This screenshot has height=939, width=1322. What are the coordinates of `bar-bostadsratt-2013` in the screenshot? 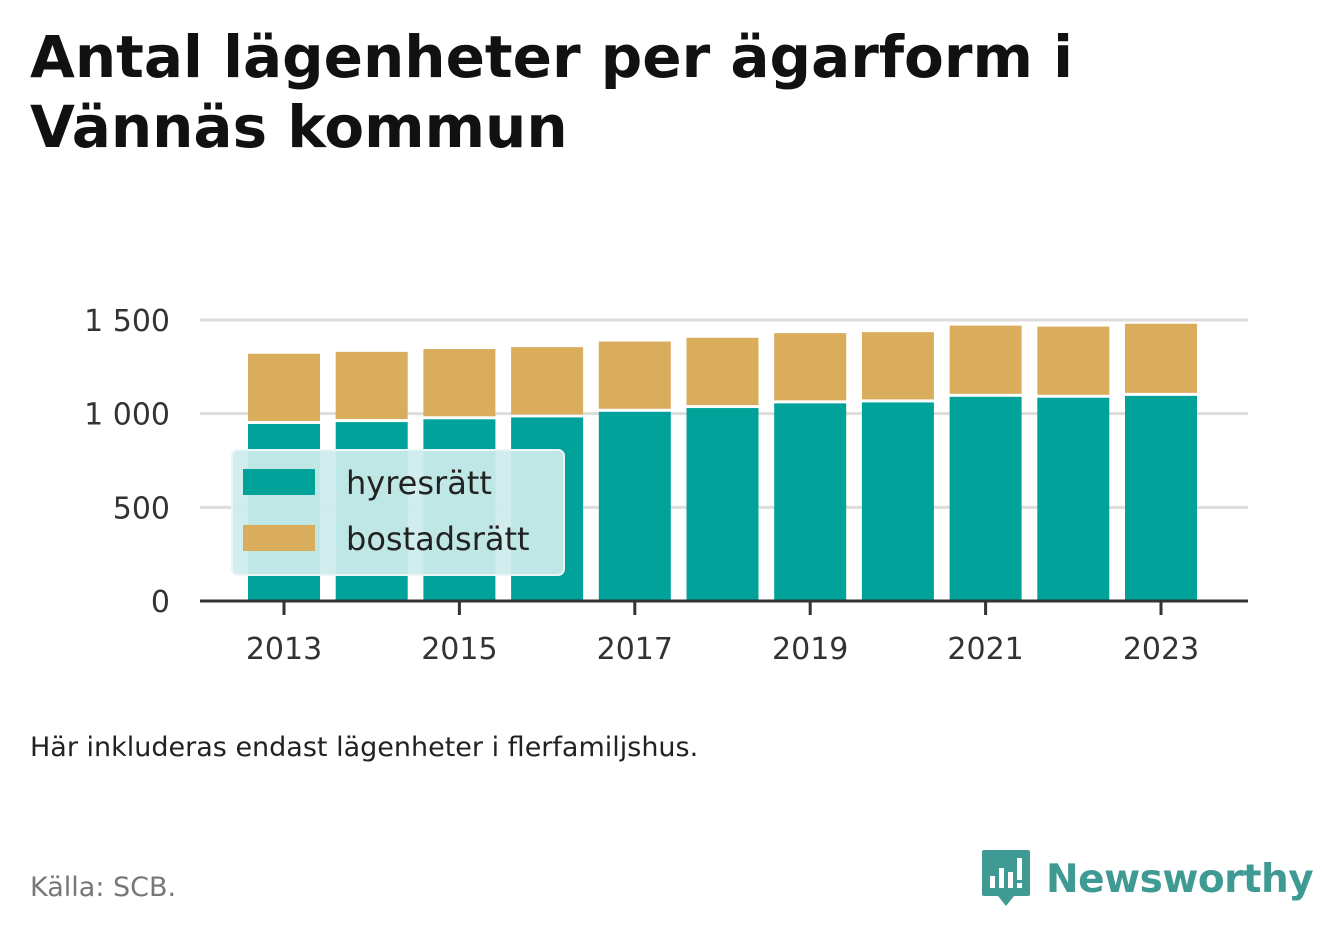 It's located at (284, 387).